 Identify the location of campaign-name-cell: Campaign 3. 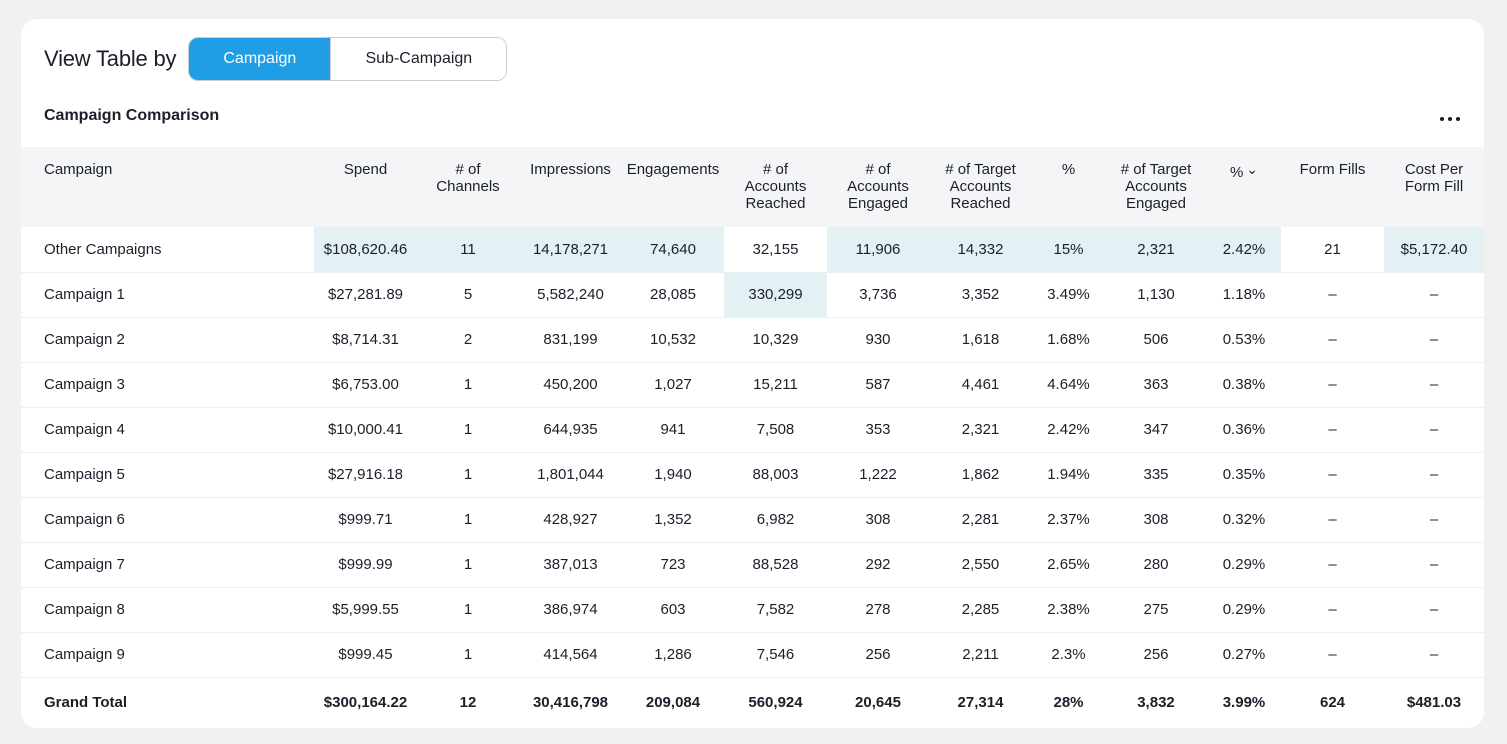
(167, 385).